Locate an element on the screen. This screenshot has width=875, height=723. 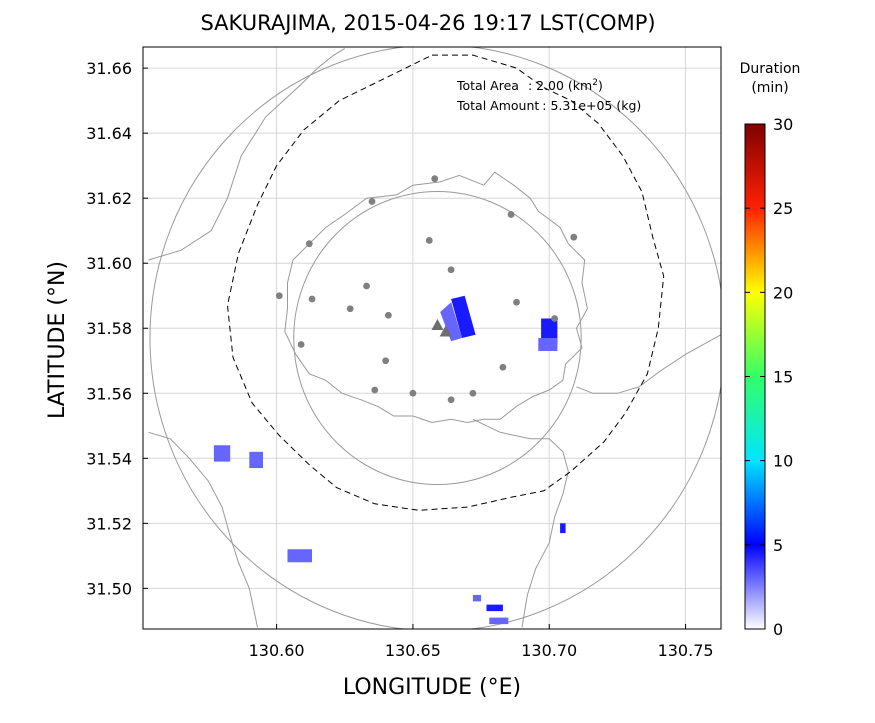
stations is located at coordinates (426, 289).